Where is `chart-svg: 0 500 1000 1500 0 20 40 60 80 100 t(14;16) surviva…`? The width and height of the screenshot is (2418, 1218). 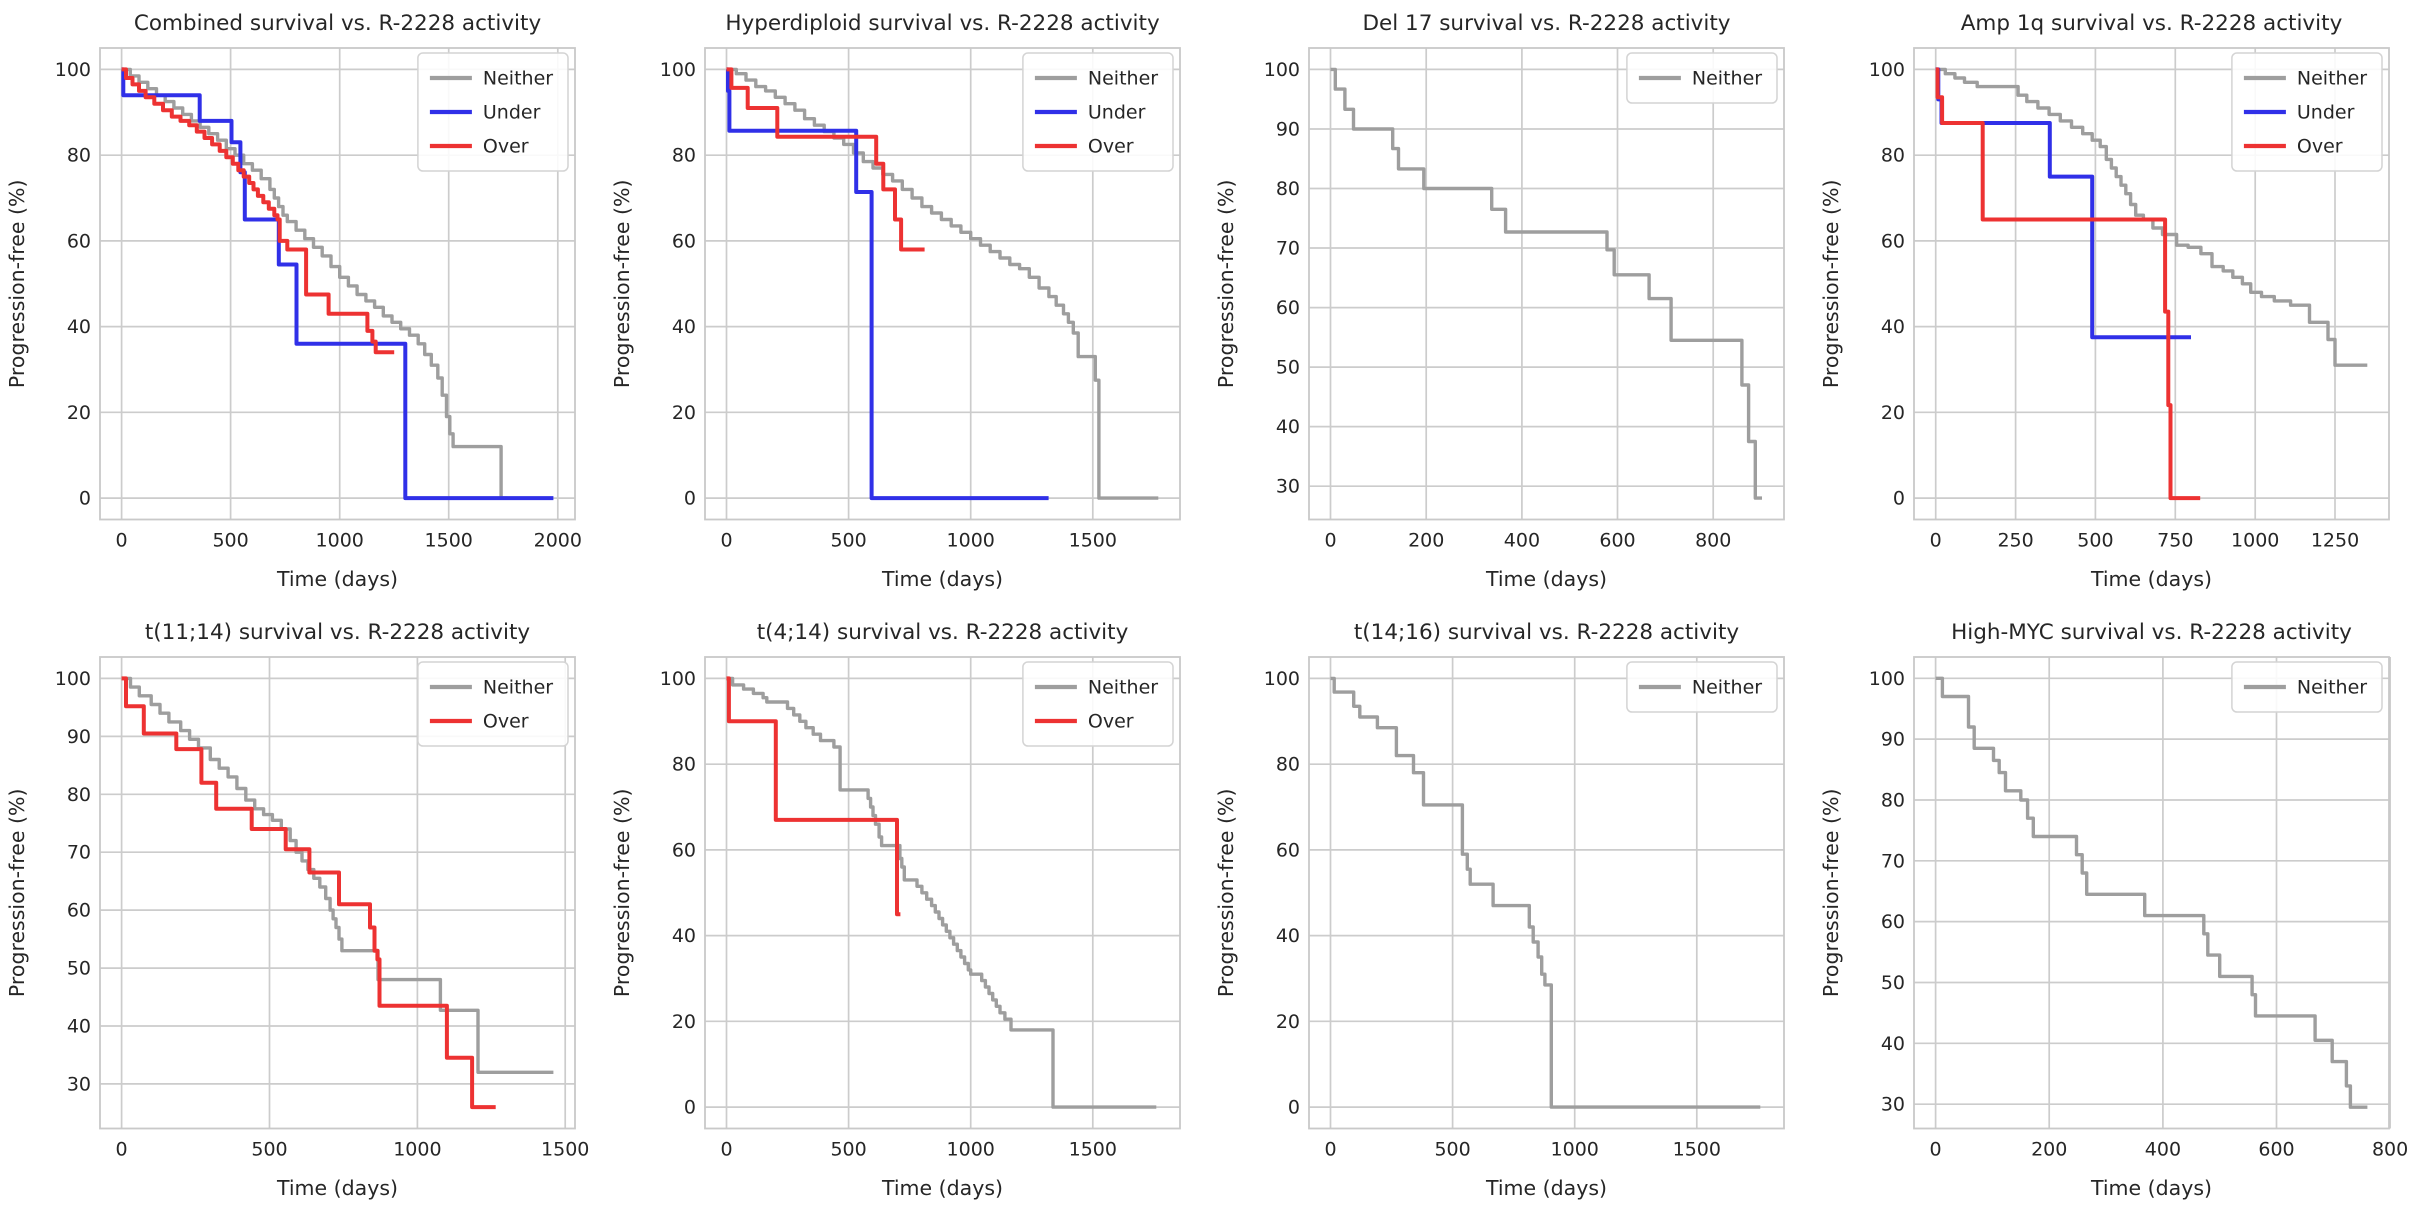
chart-svg: 0 500 1000 1500 0 20 40 60 80 100 t(14;16) surviva… is located at coordinates (1499, 910).